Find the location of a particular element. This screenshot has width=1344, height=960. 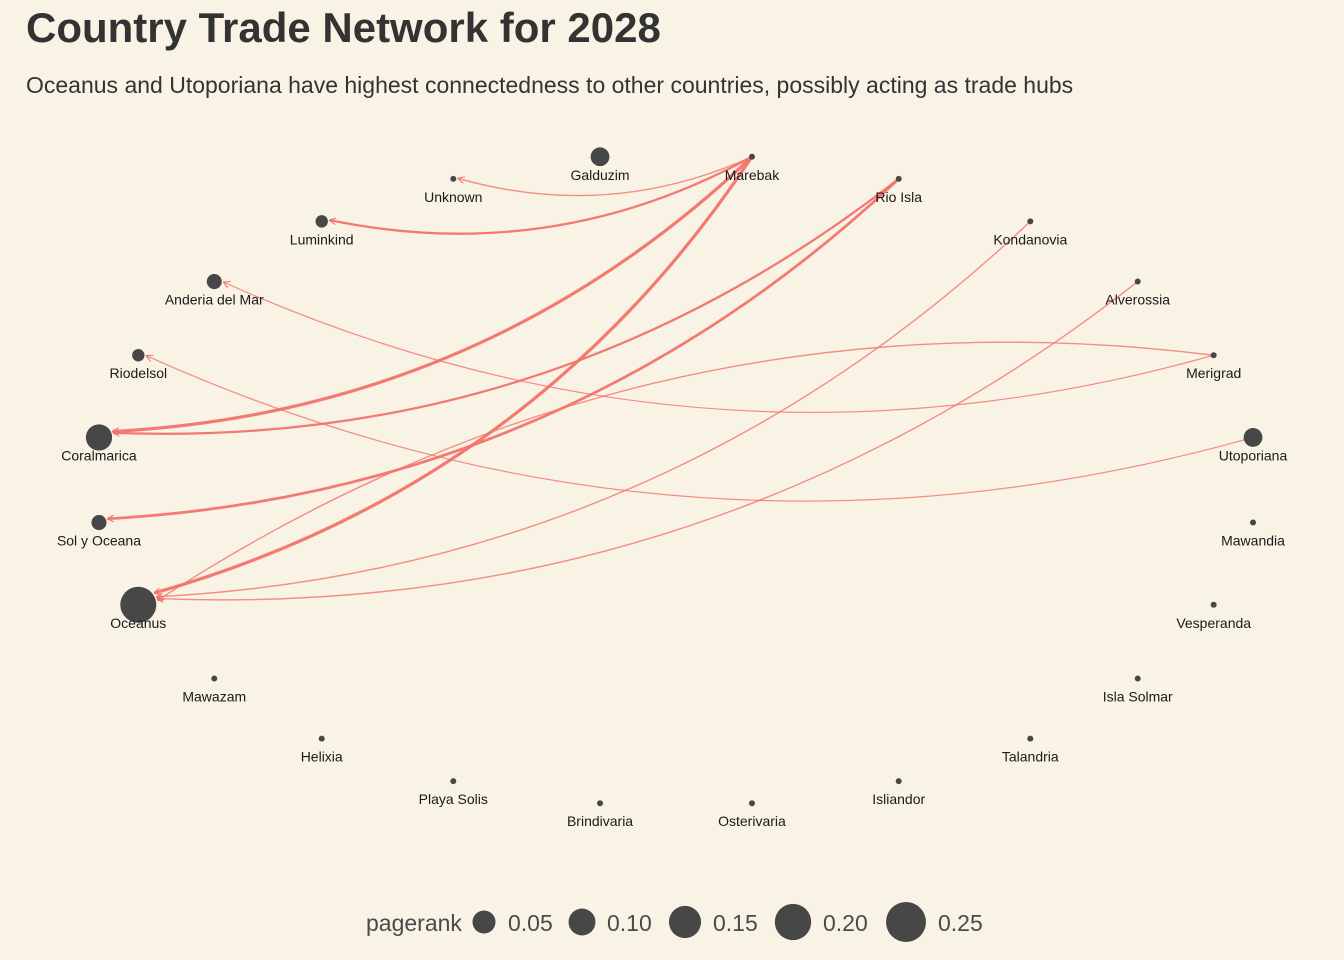

node-label-oceanus: Oceanus is located at coordinates (138, 623).